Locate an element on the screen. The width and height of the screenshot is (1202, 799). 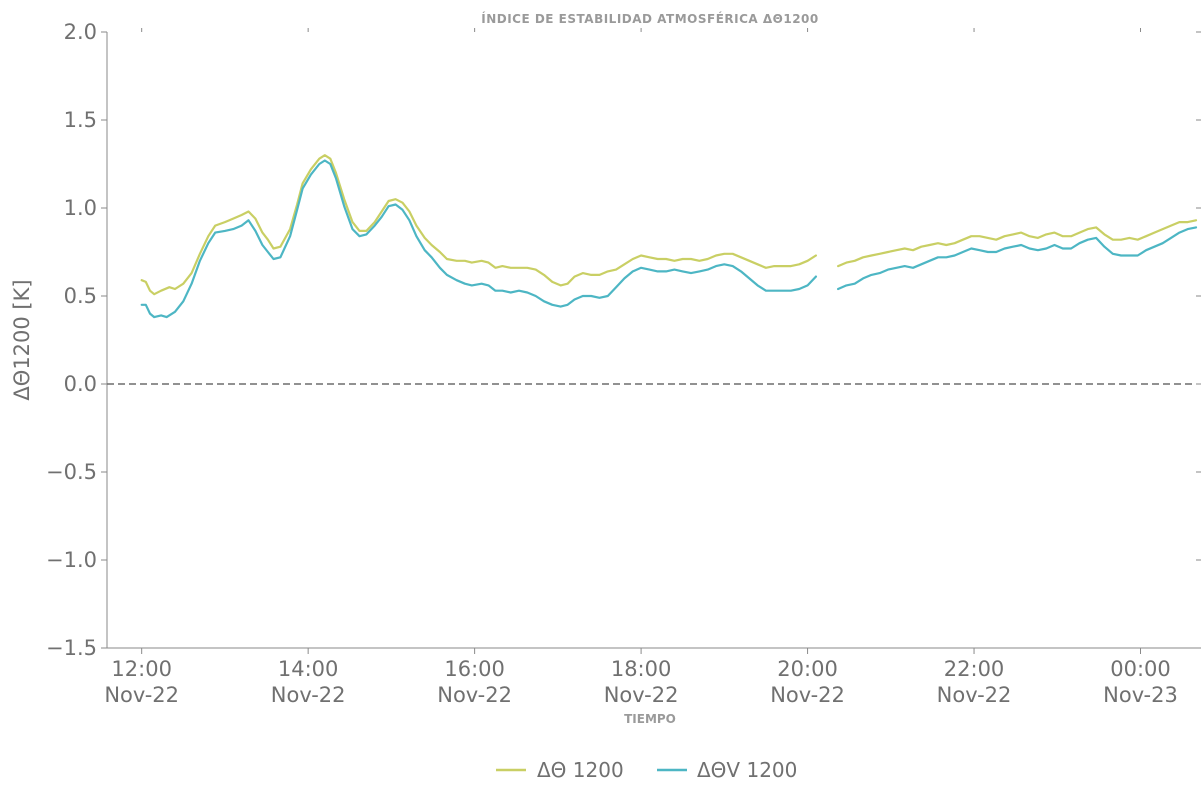
y-tick-label: 1.5 is located at coordinates (80, 120).